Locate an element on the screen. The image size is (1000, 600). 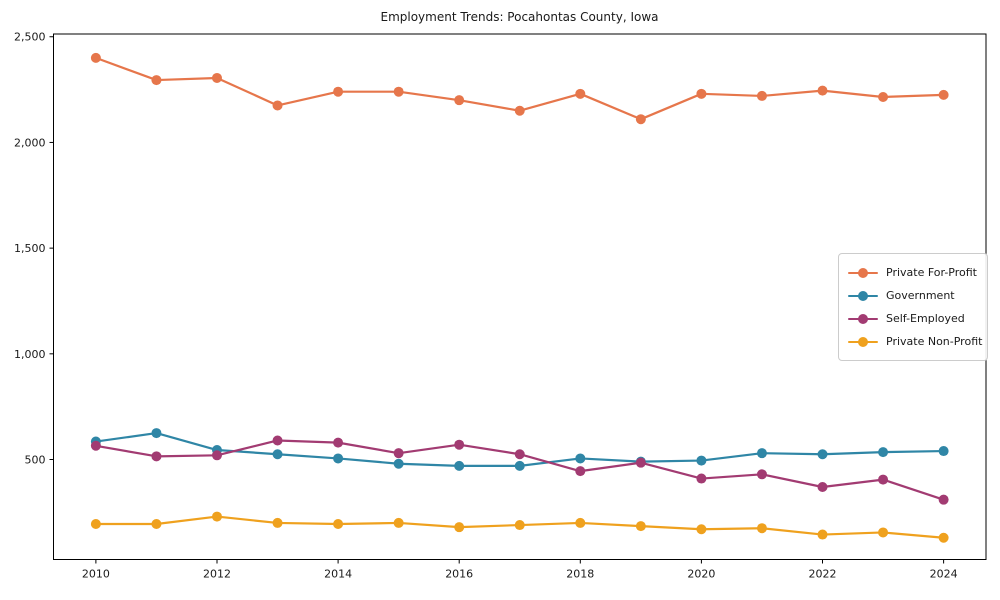
y-tick-label: 2,000 is located at coordinates (30, 142).